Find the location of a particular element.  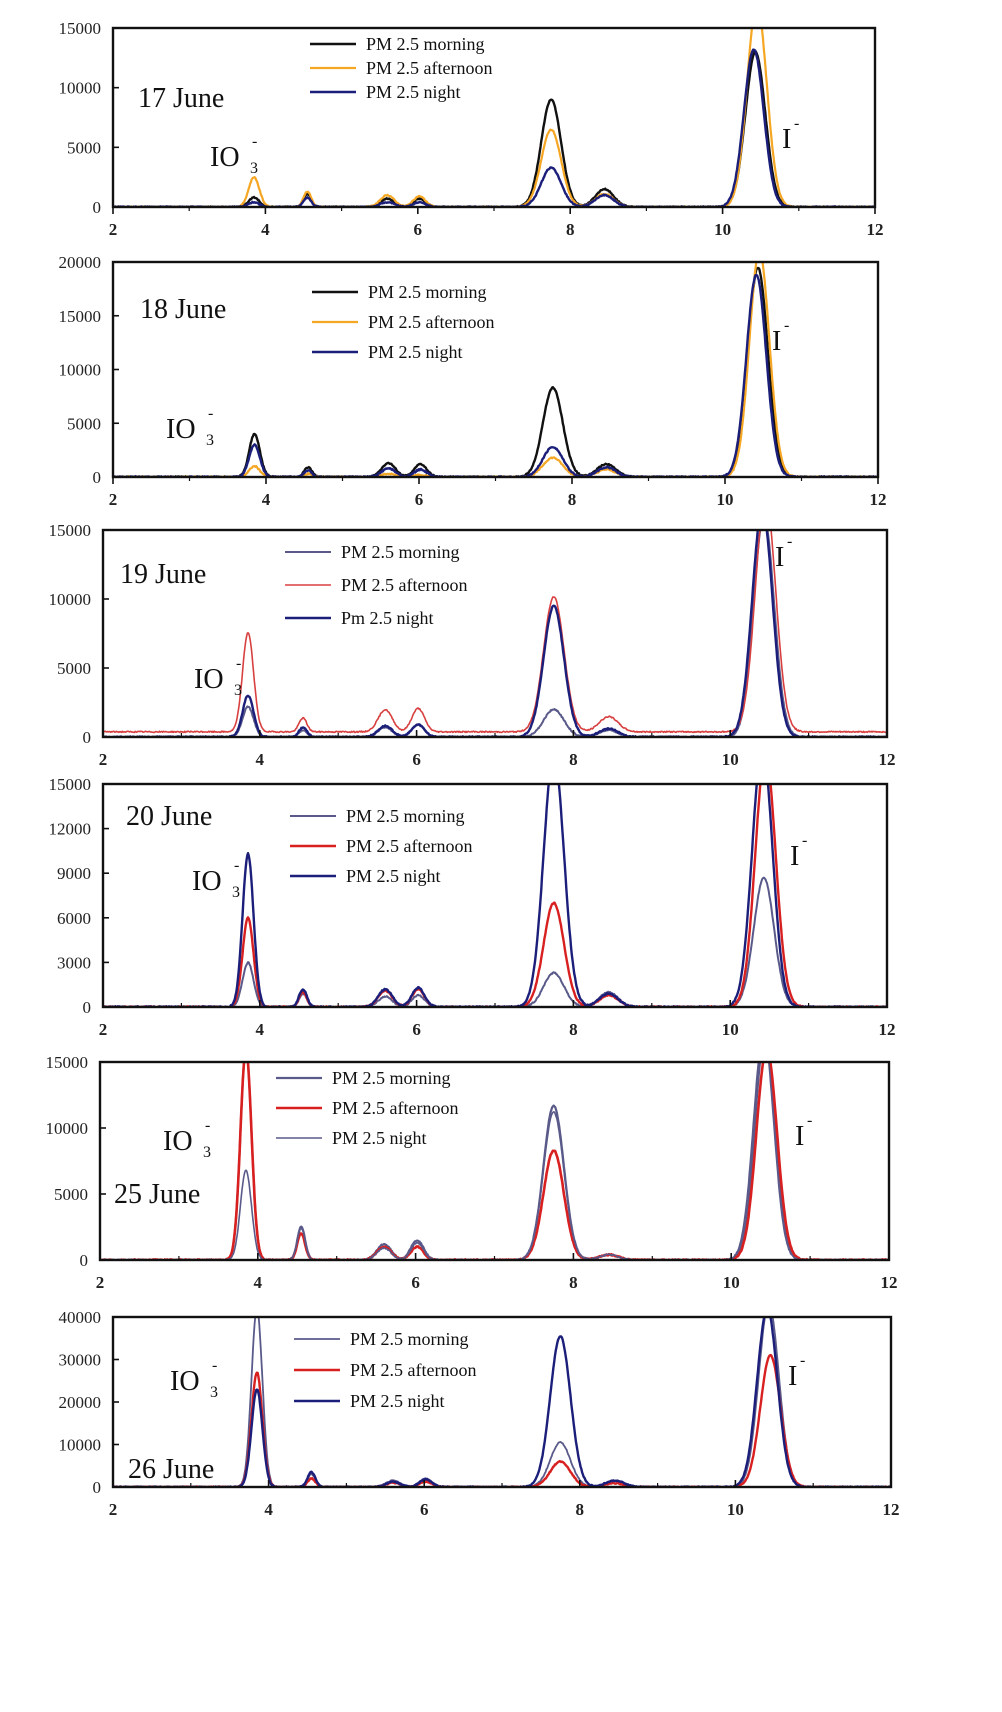

y-tick-label: 30000 is located at coordinates (80, 1360).